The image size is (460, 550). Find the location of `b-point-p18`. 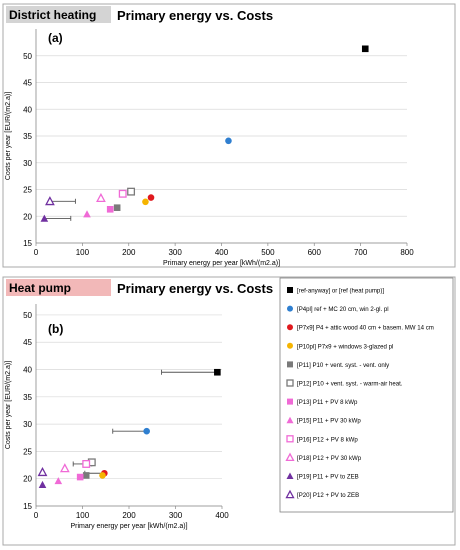

b-point-p18 is located at coordinates (64, 468).